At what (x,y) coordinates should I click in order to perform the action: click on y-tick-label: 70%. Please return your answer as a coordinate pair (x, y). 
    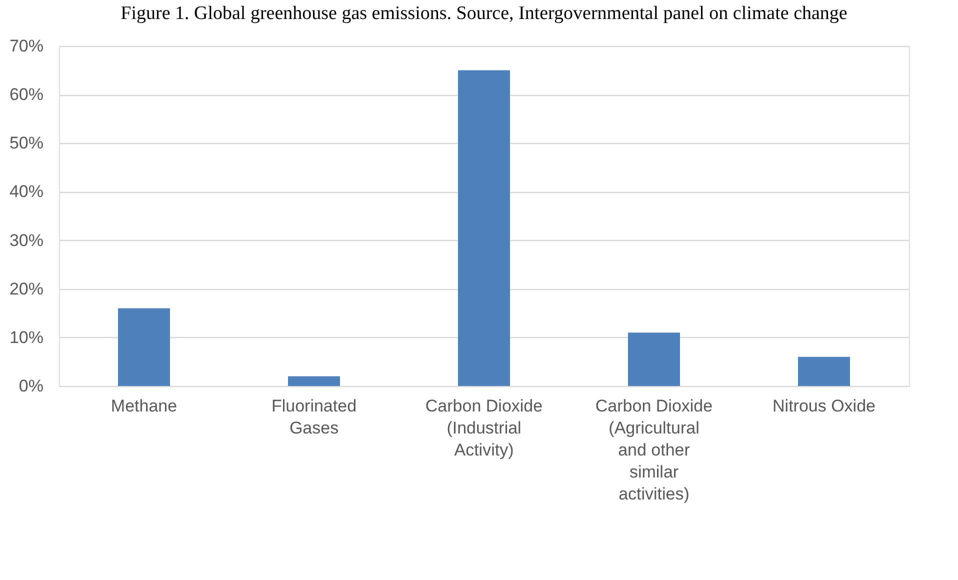
    Looking at the image, I should click on (26, 46).